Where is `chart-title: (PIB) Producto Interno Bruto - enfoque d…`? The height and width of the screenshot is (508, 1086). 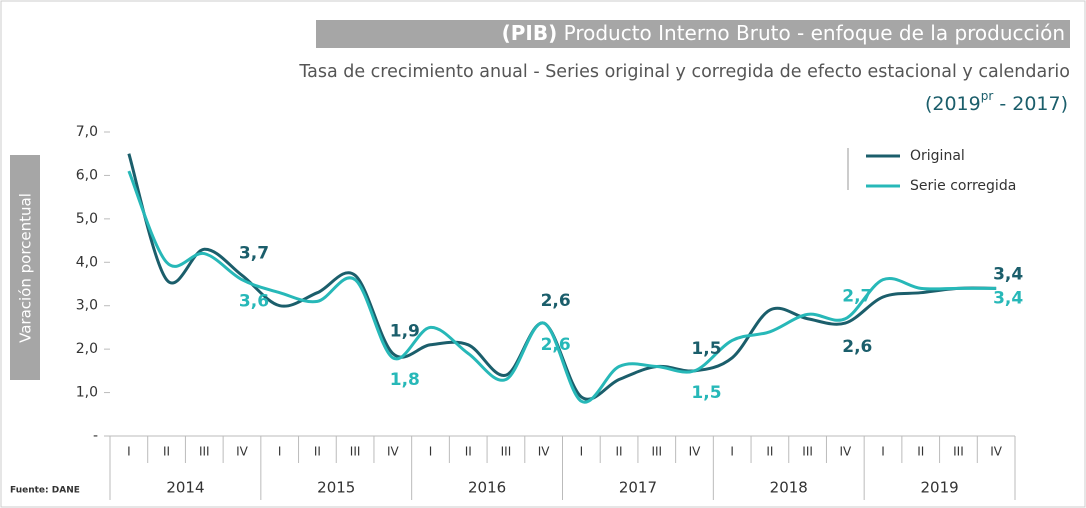
chart-title: (PIB) Producto Interno Bruto - enfoque d… is located at coordinates (783, 33).